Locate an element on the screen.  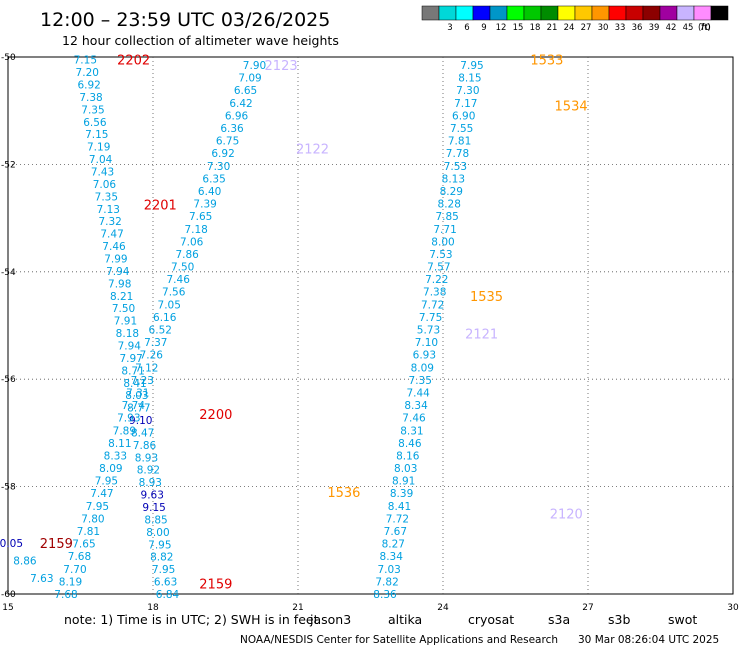
wave-height-value: 9.63 is located at coordinates (152, 496).